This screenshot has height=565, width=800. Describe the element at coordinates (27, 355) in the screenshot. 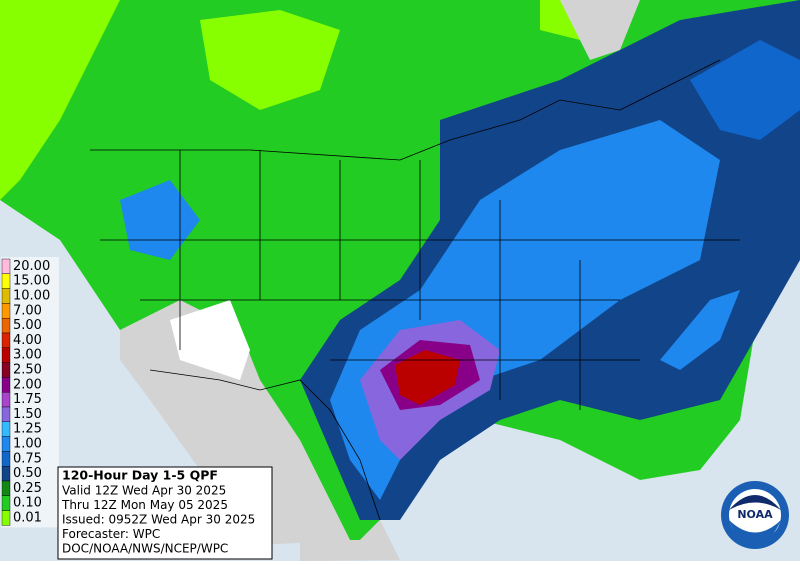

I see `legend-label: 3.00` at that location.